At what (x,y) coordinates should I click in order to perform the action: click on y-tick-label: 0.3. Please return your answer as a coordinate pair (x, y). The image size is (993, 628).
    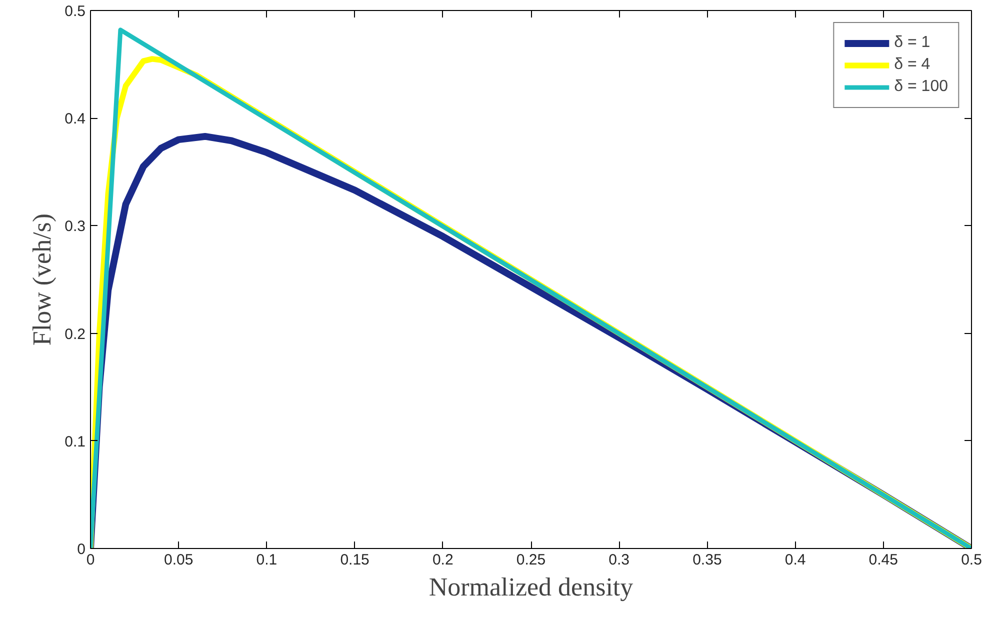
    Looking at the image, I should click on (75, 227).